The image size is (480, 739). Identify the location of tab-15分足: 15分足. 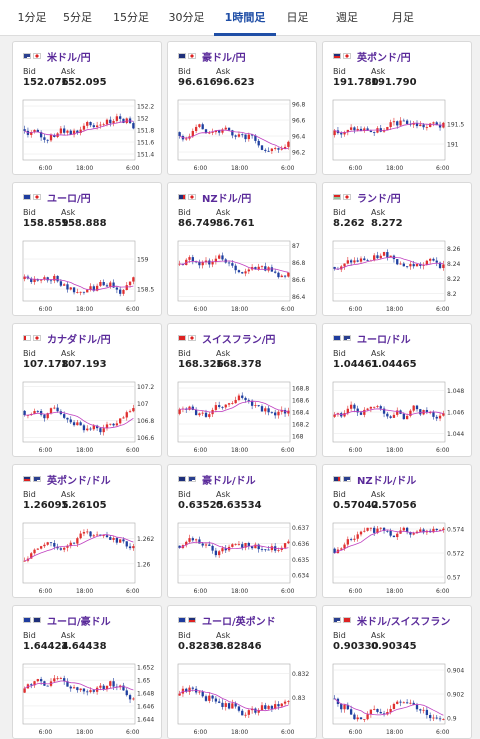
(131, 17).